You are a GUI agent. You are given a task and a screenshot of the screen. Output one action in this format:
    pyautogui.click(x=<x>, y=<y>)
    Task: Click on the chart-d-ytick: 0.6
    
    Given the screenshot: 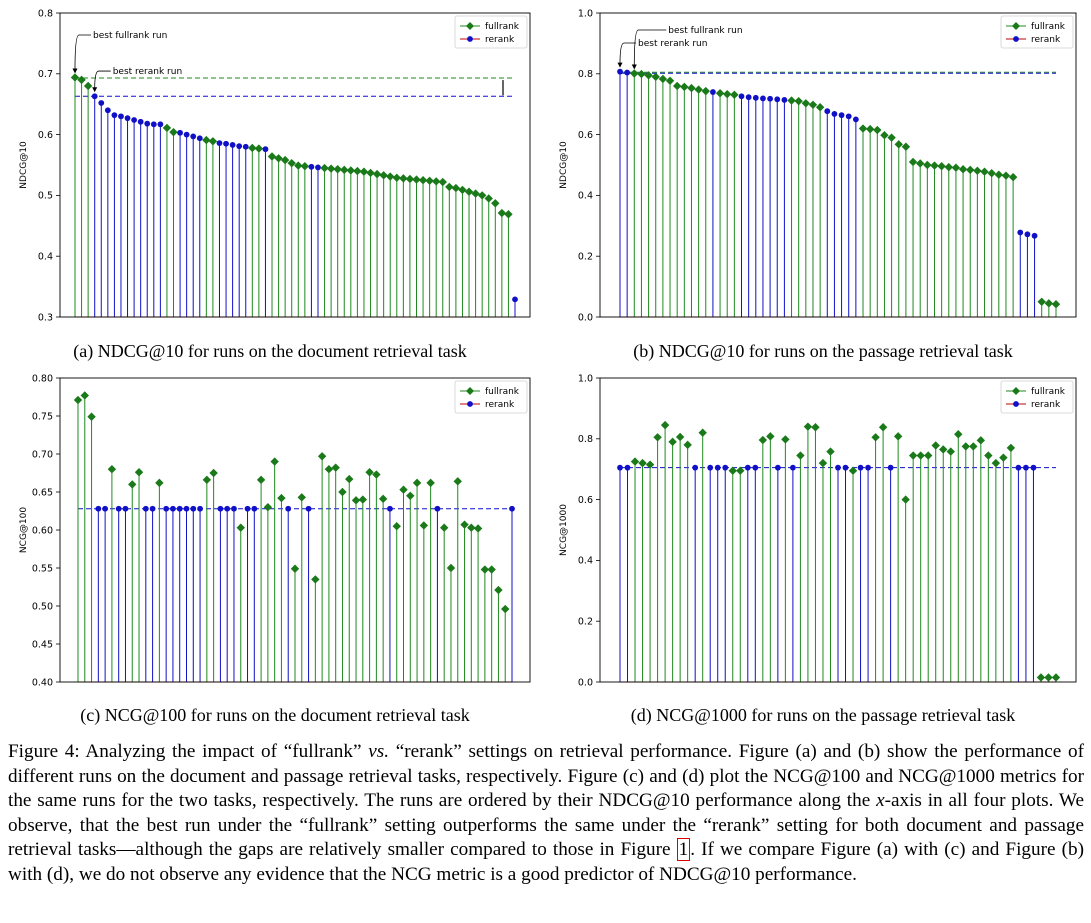 What is the action you would take?
    pyautogui.click(x=589, y=500)
    